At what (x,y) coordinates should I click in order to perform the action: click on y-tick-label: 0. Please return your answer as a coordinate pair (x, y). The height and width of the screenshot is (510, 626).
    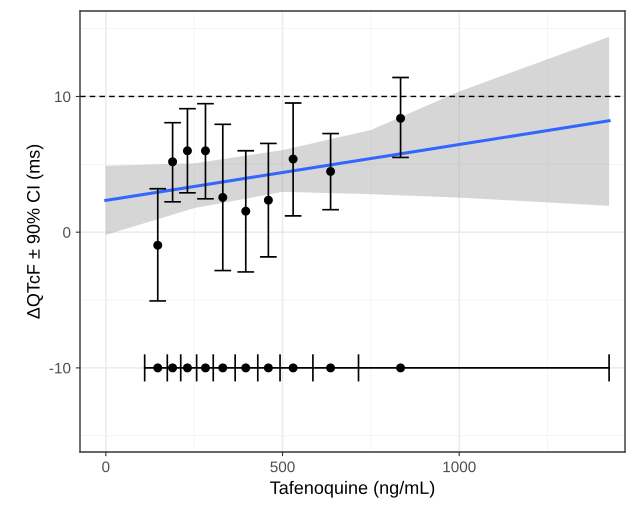
    Looking at the image, I should click on (66, 232).